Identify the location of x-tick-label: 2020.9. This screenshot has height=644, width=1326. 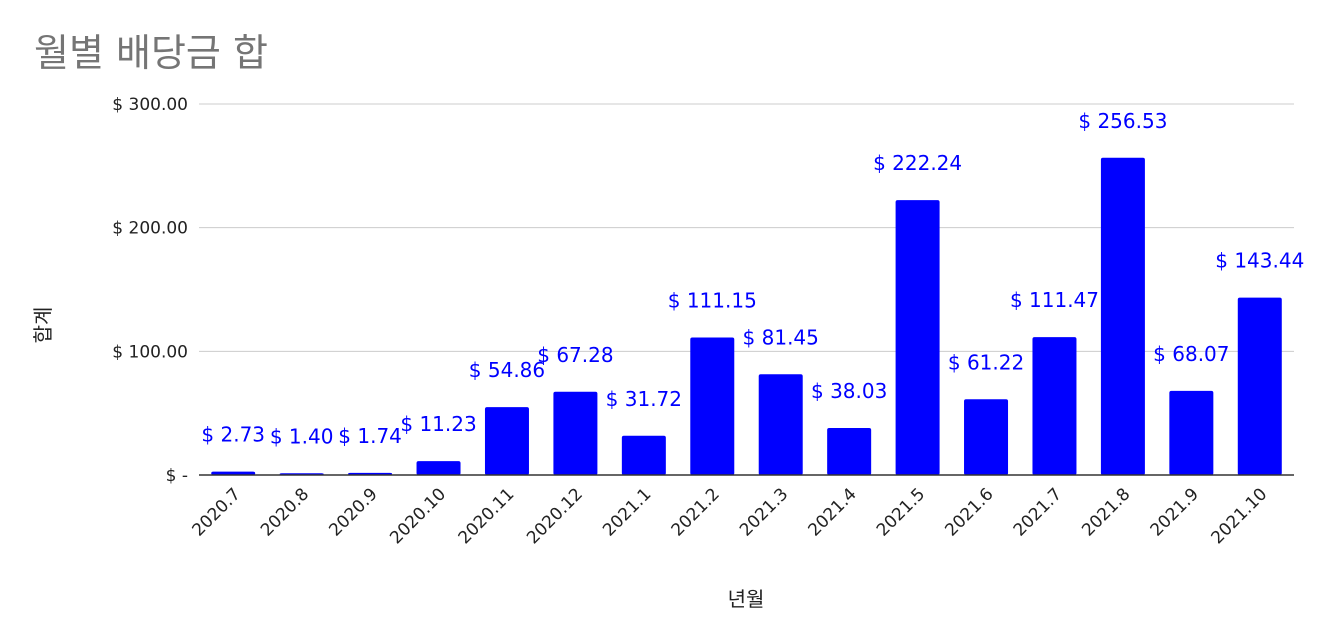
(353, 512).